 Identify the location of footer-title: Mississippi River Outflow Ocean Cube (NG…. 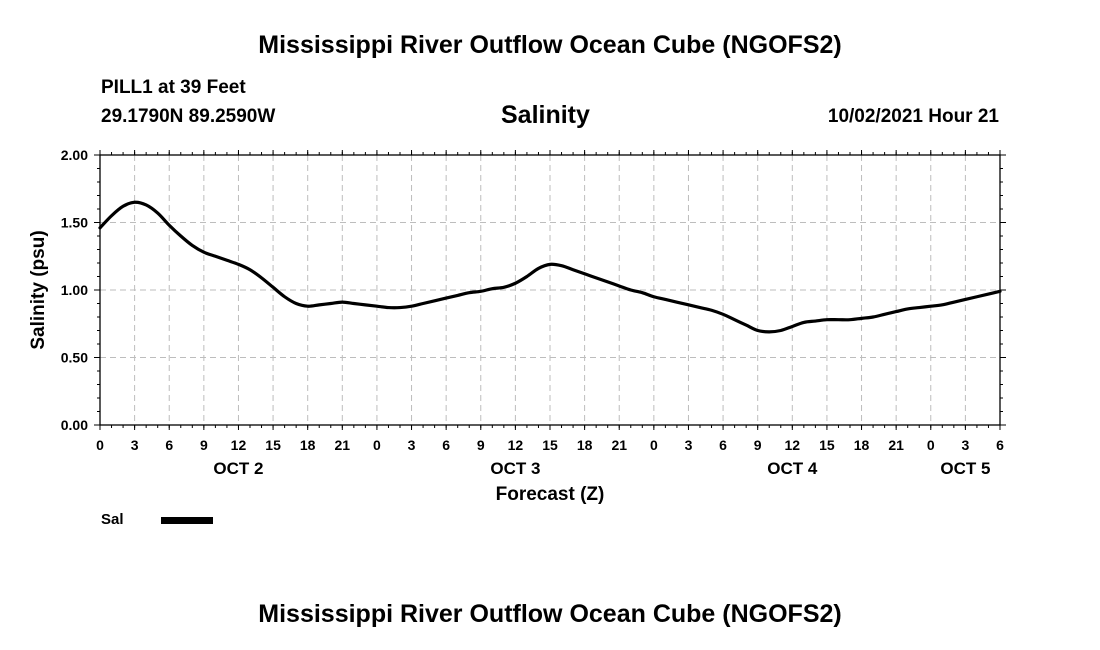
(550, 614).